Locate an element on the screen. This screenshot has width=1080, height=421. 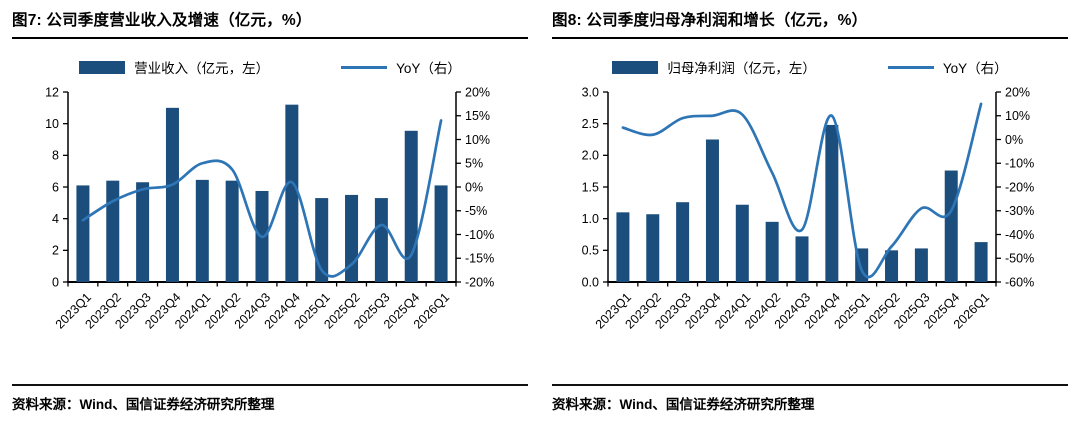
y-tick-label: -5% is located at coordinates (476, 211).